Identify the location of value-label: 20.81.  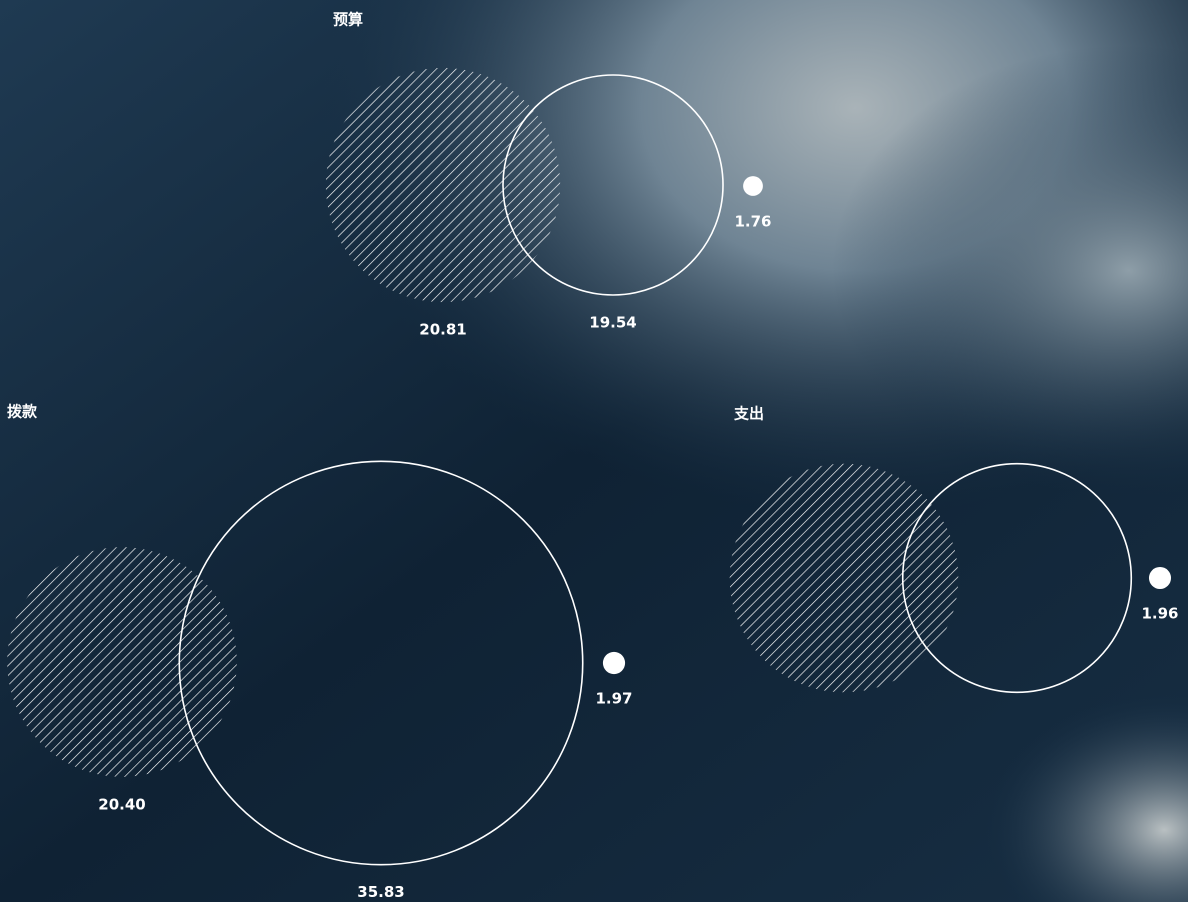
(442, 330).